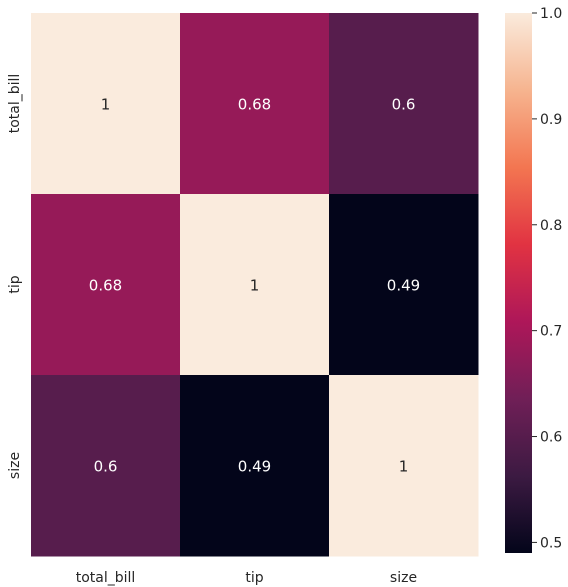  I want to click on y-tick-label: tip, so click(15, 284).